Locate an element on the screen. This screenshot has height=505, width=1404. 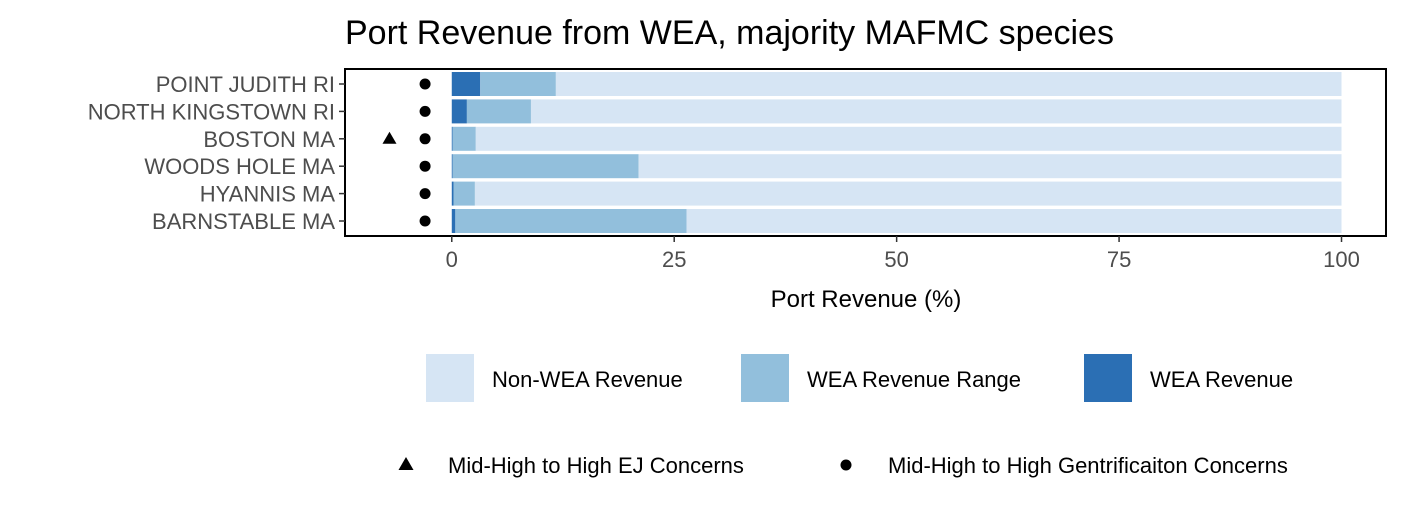
legend-key-wea-revenue is located at coordinates (1108, 378).